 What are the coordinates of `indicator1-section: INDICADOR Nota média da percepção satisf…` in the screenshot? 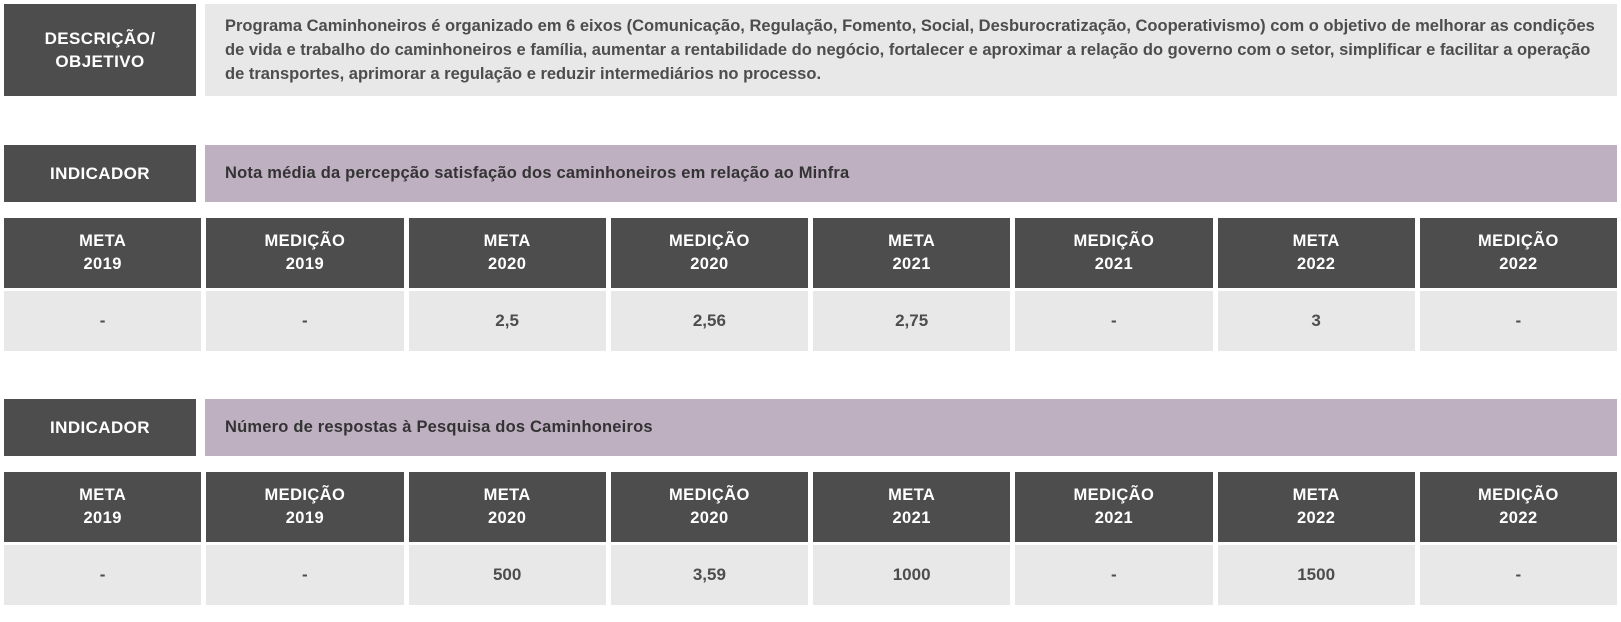 It's located at (810, 173).